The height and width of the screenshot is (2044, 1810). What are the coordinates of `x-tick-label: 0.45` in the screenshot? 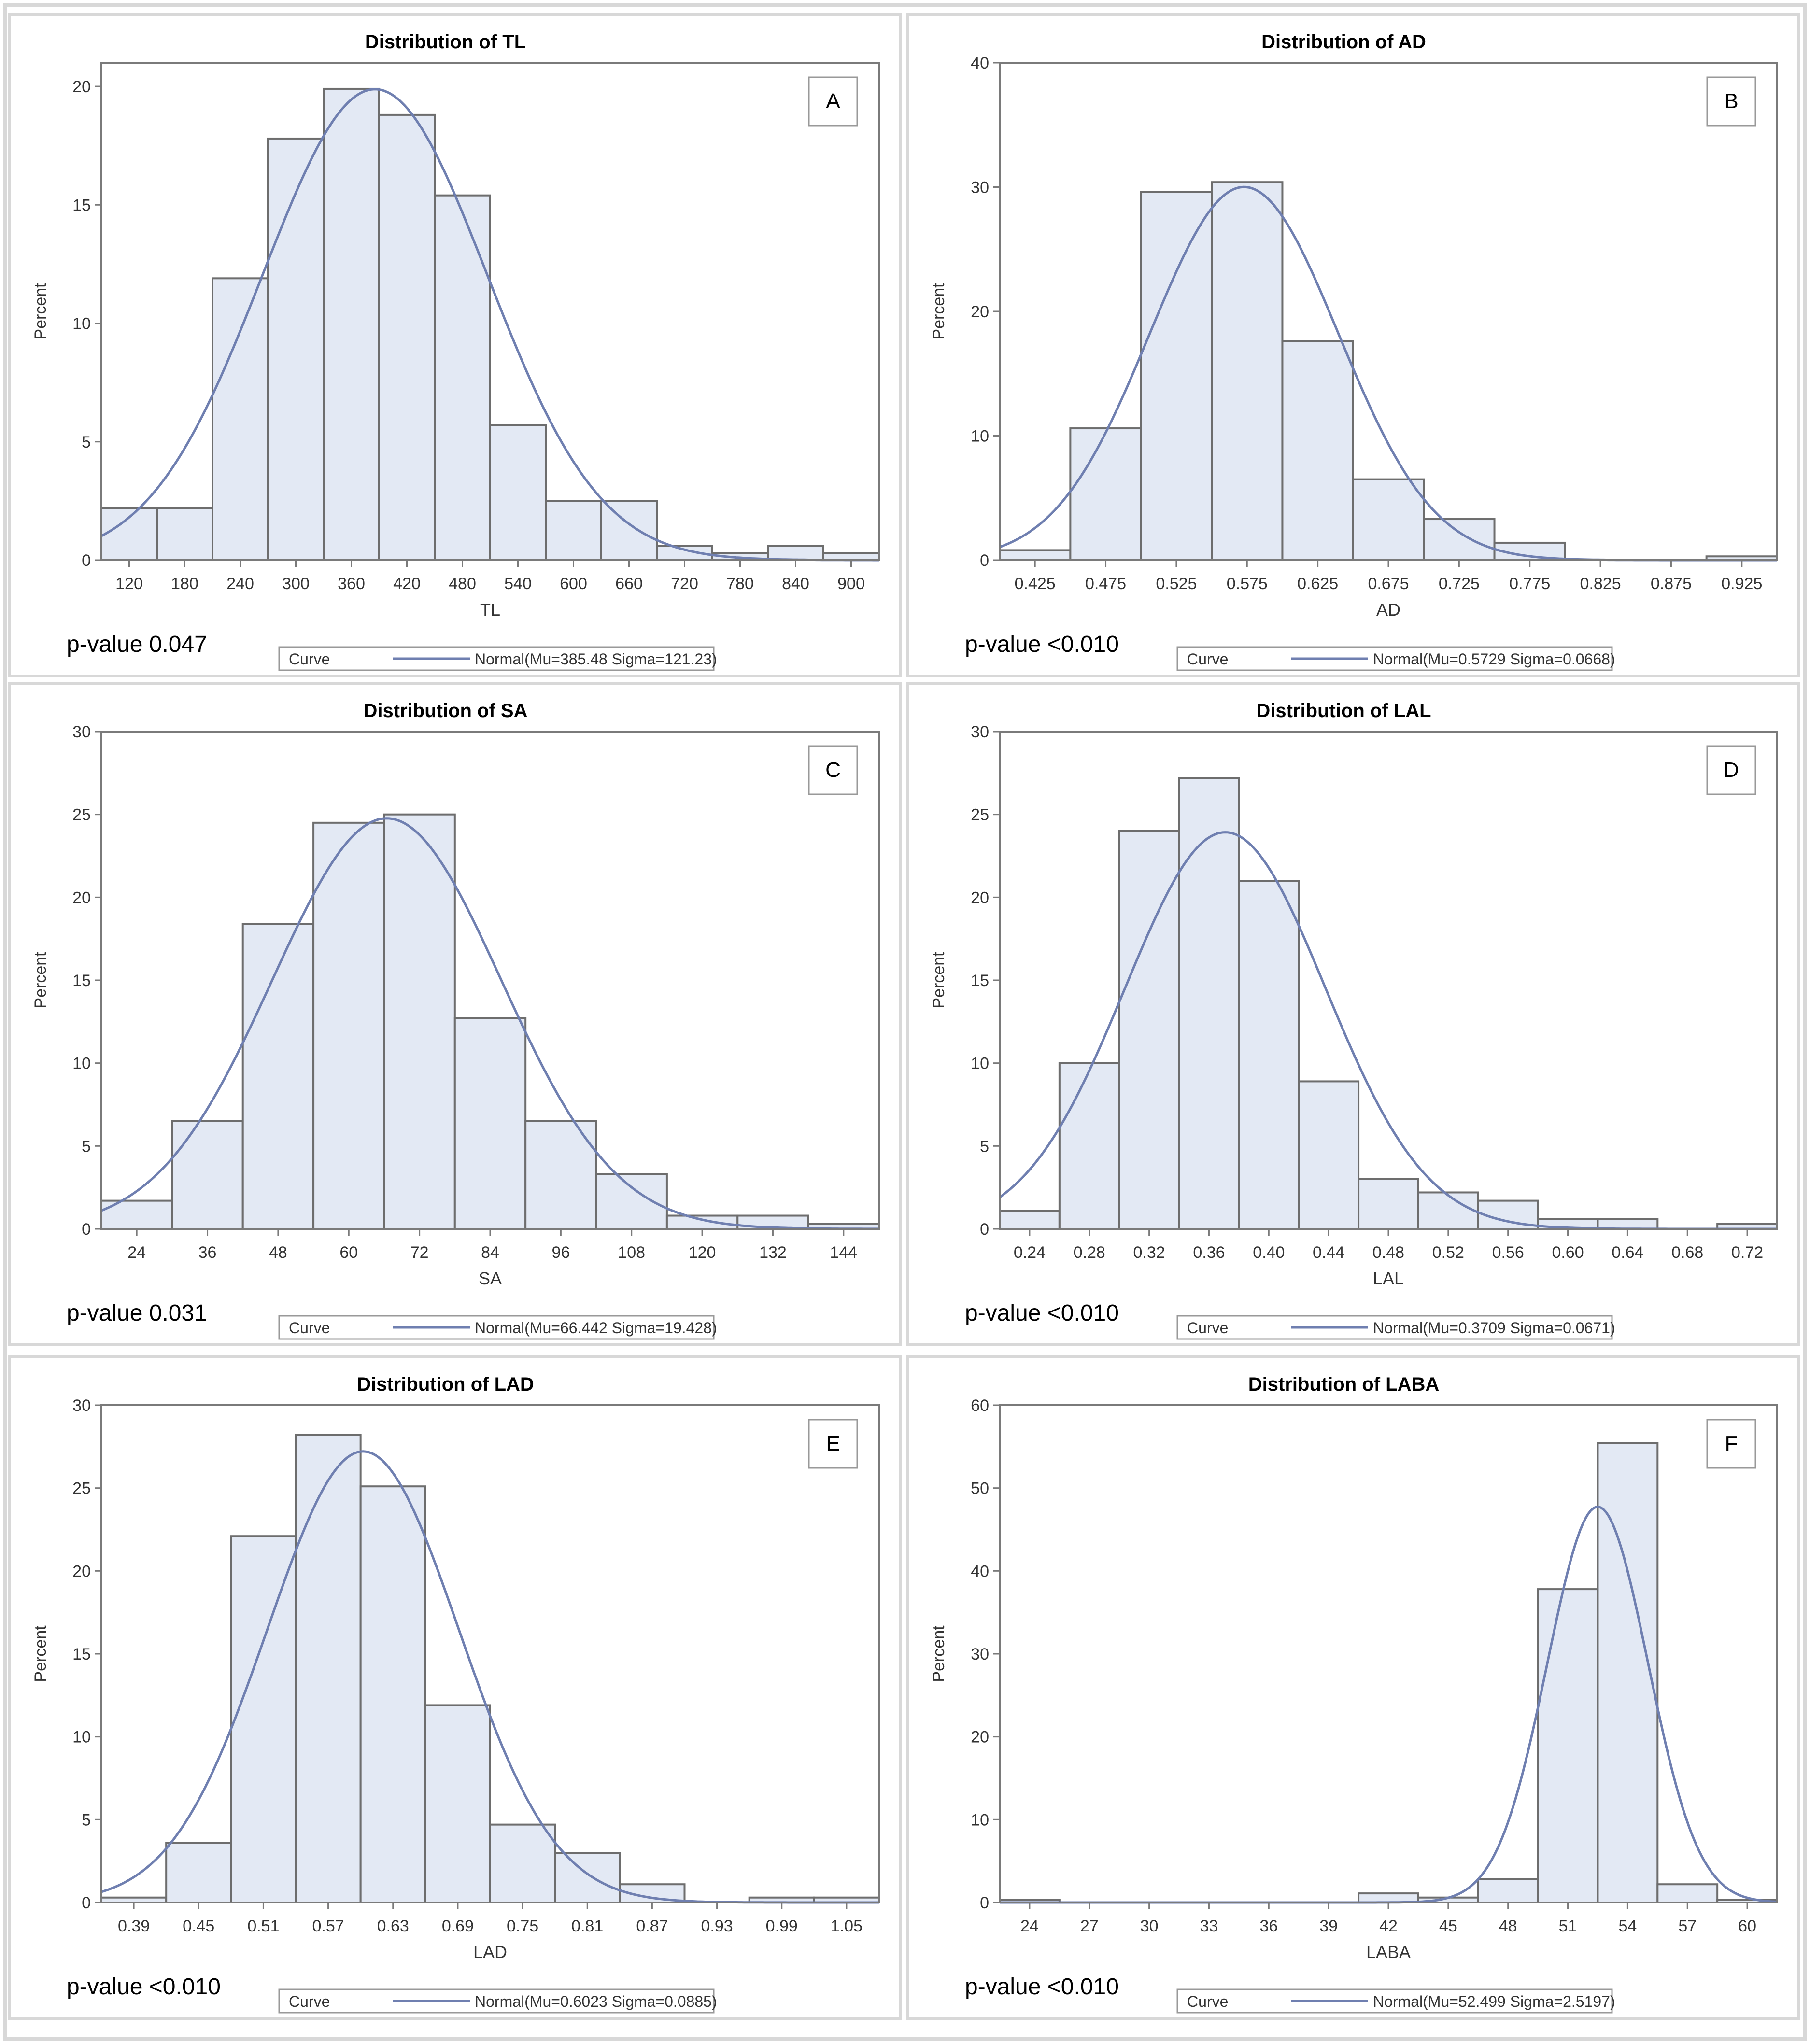 It's located at (198, 1926).